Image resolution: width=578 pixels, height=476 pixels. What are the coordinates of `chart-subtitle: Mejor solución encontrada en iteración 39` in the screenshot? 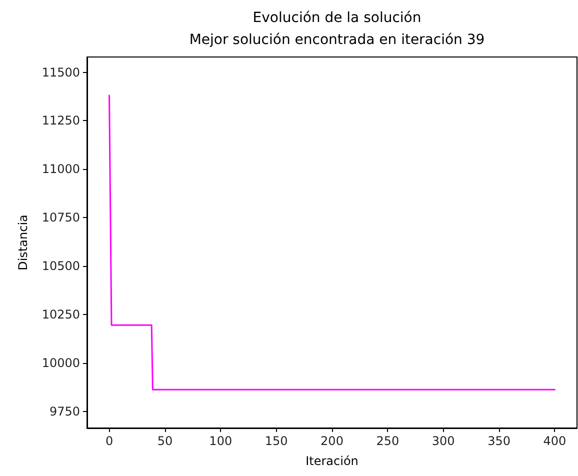 It's located at (337, 40).